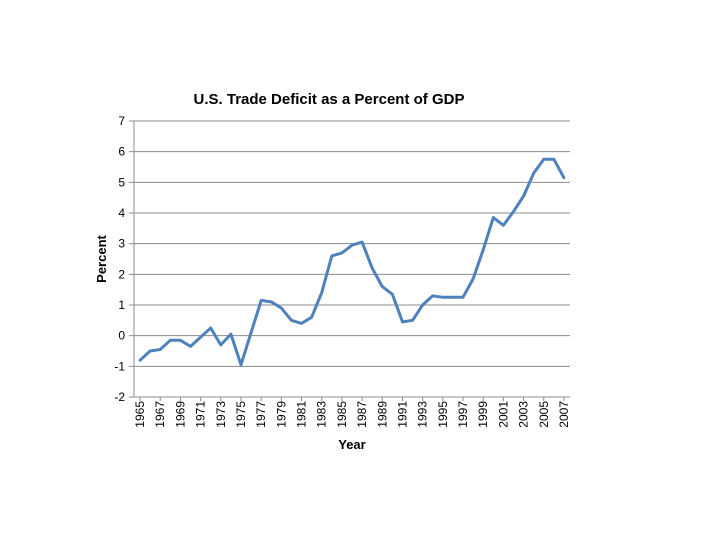 This screenshot has width=720, height=540. What do you see at coordinates (544, 414) in the screenshot?
I see `x-tick-label: 2005` at bounding box center [544, 414].